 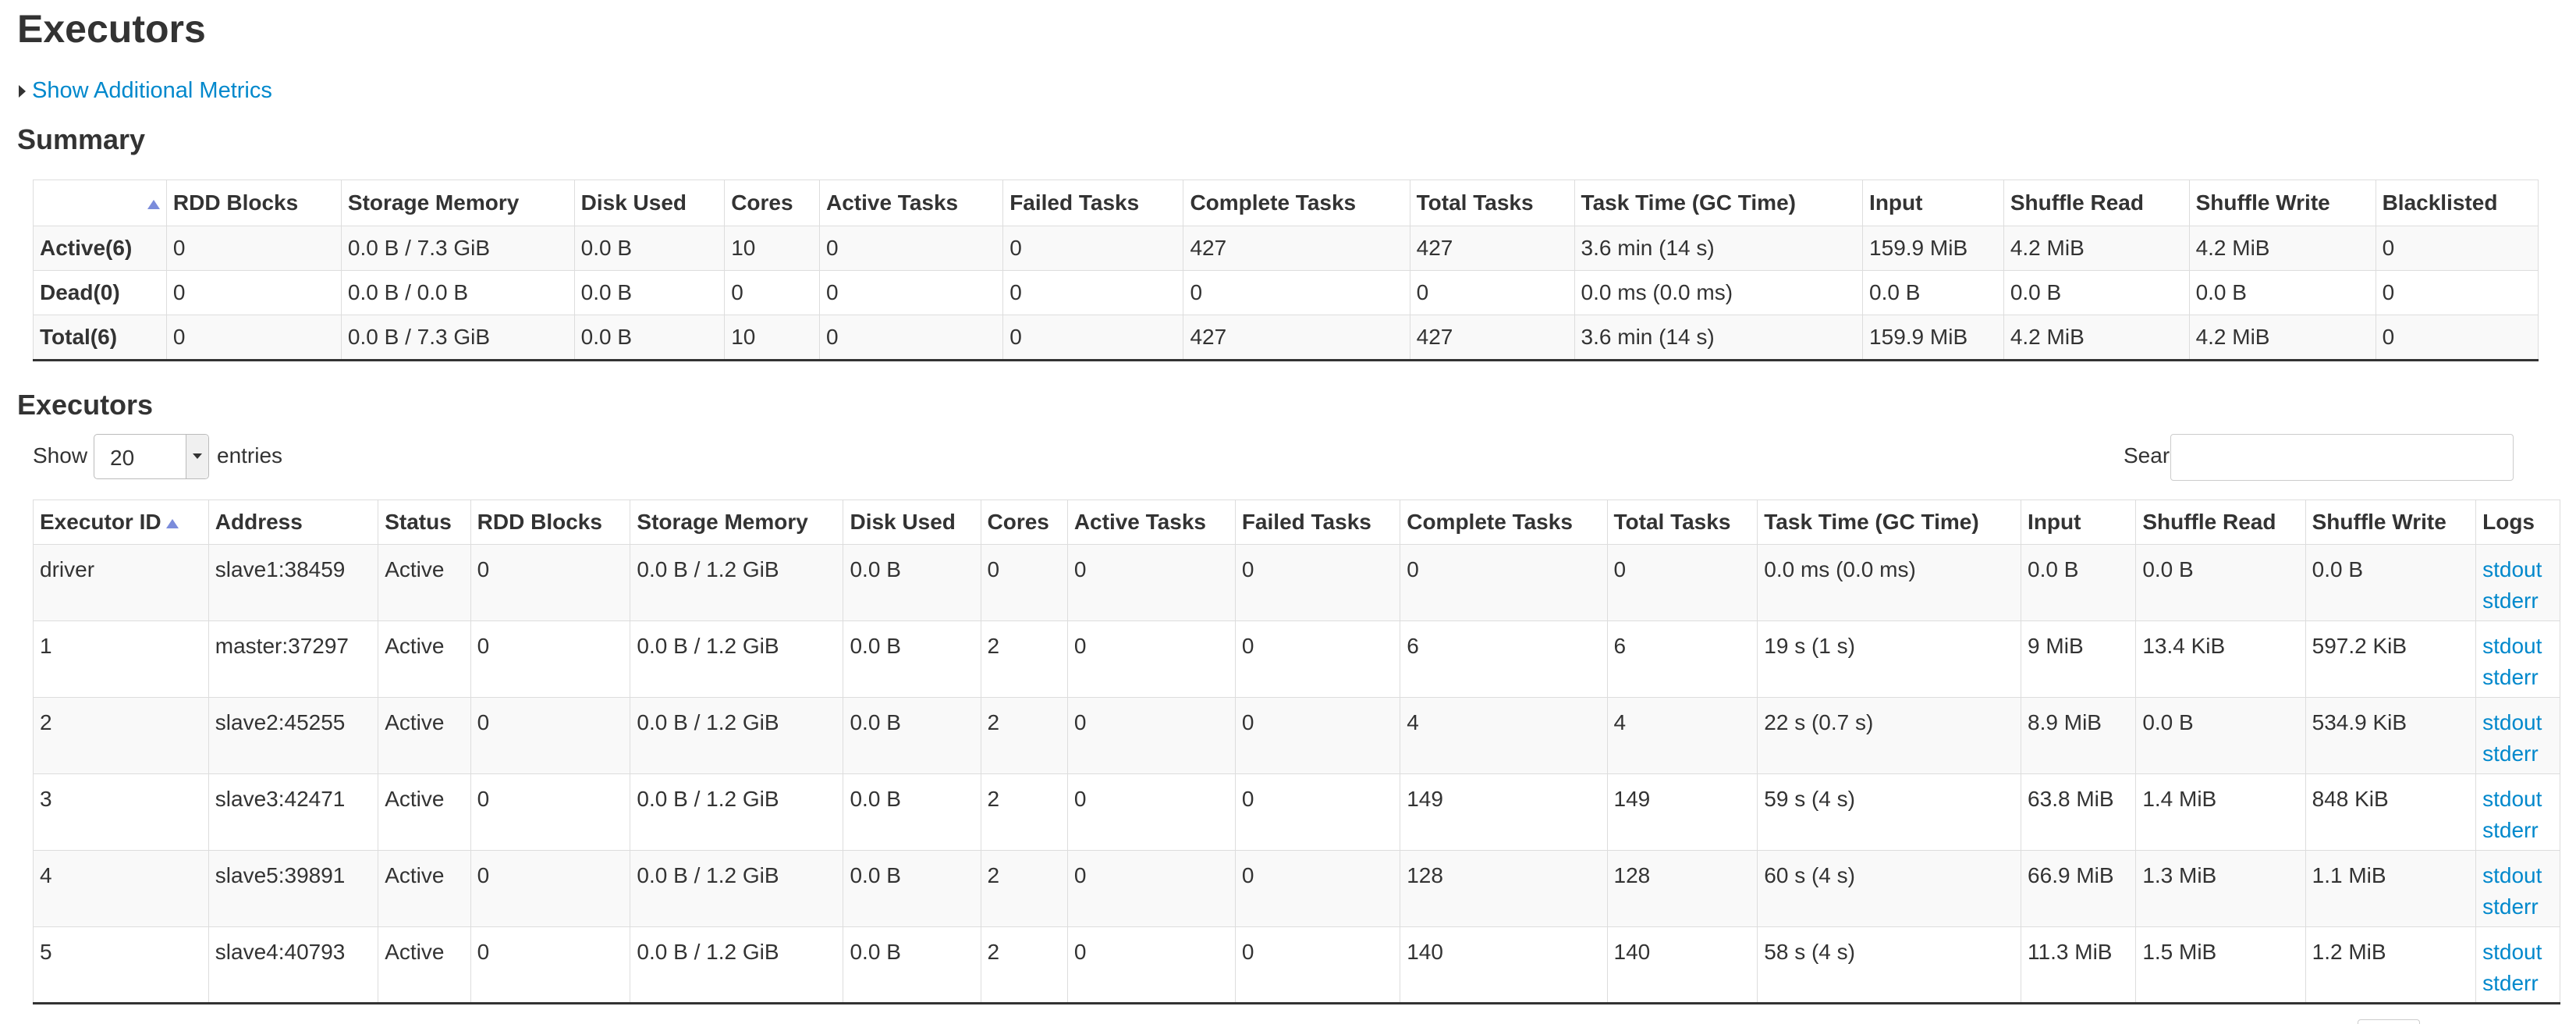 I want to click on summary-cell-blank: Dead(0), so click(x=100, y=292).